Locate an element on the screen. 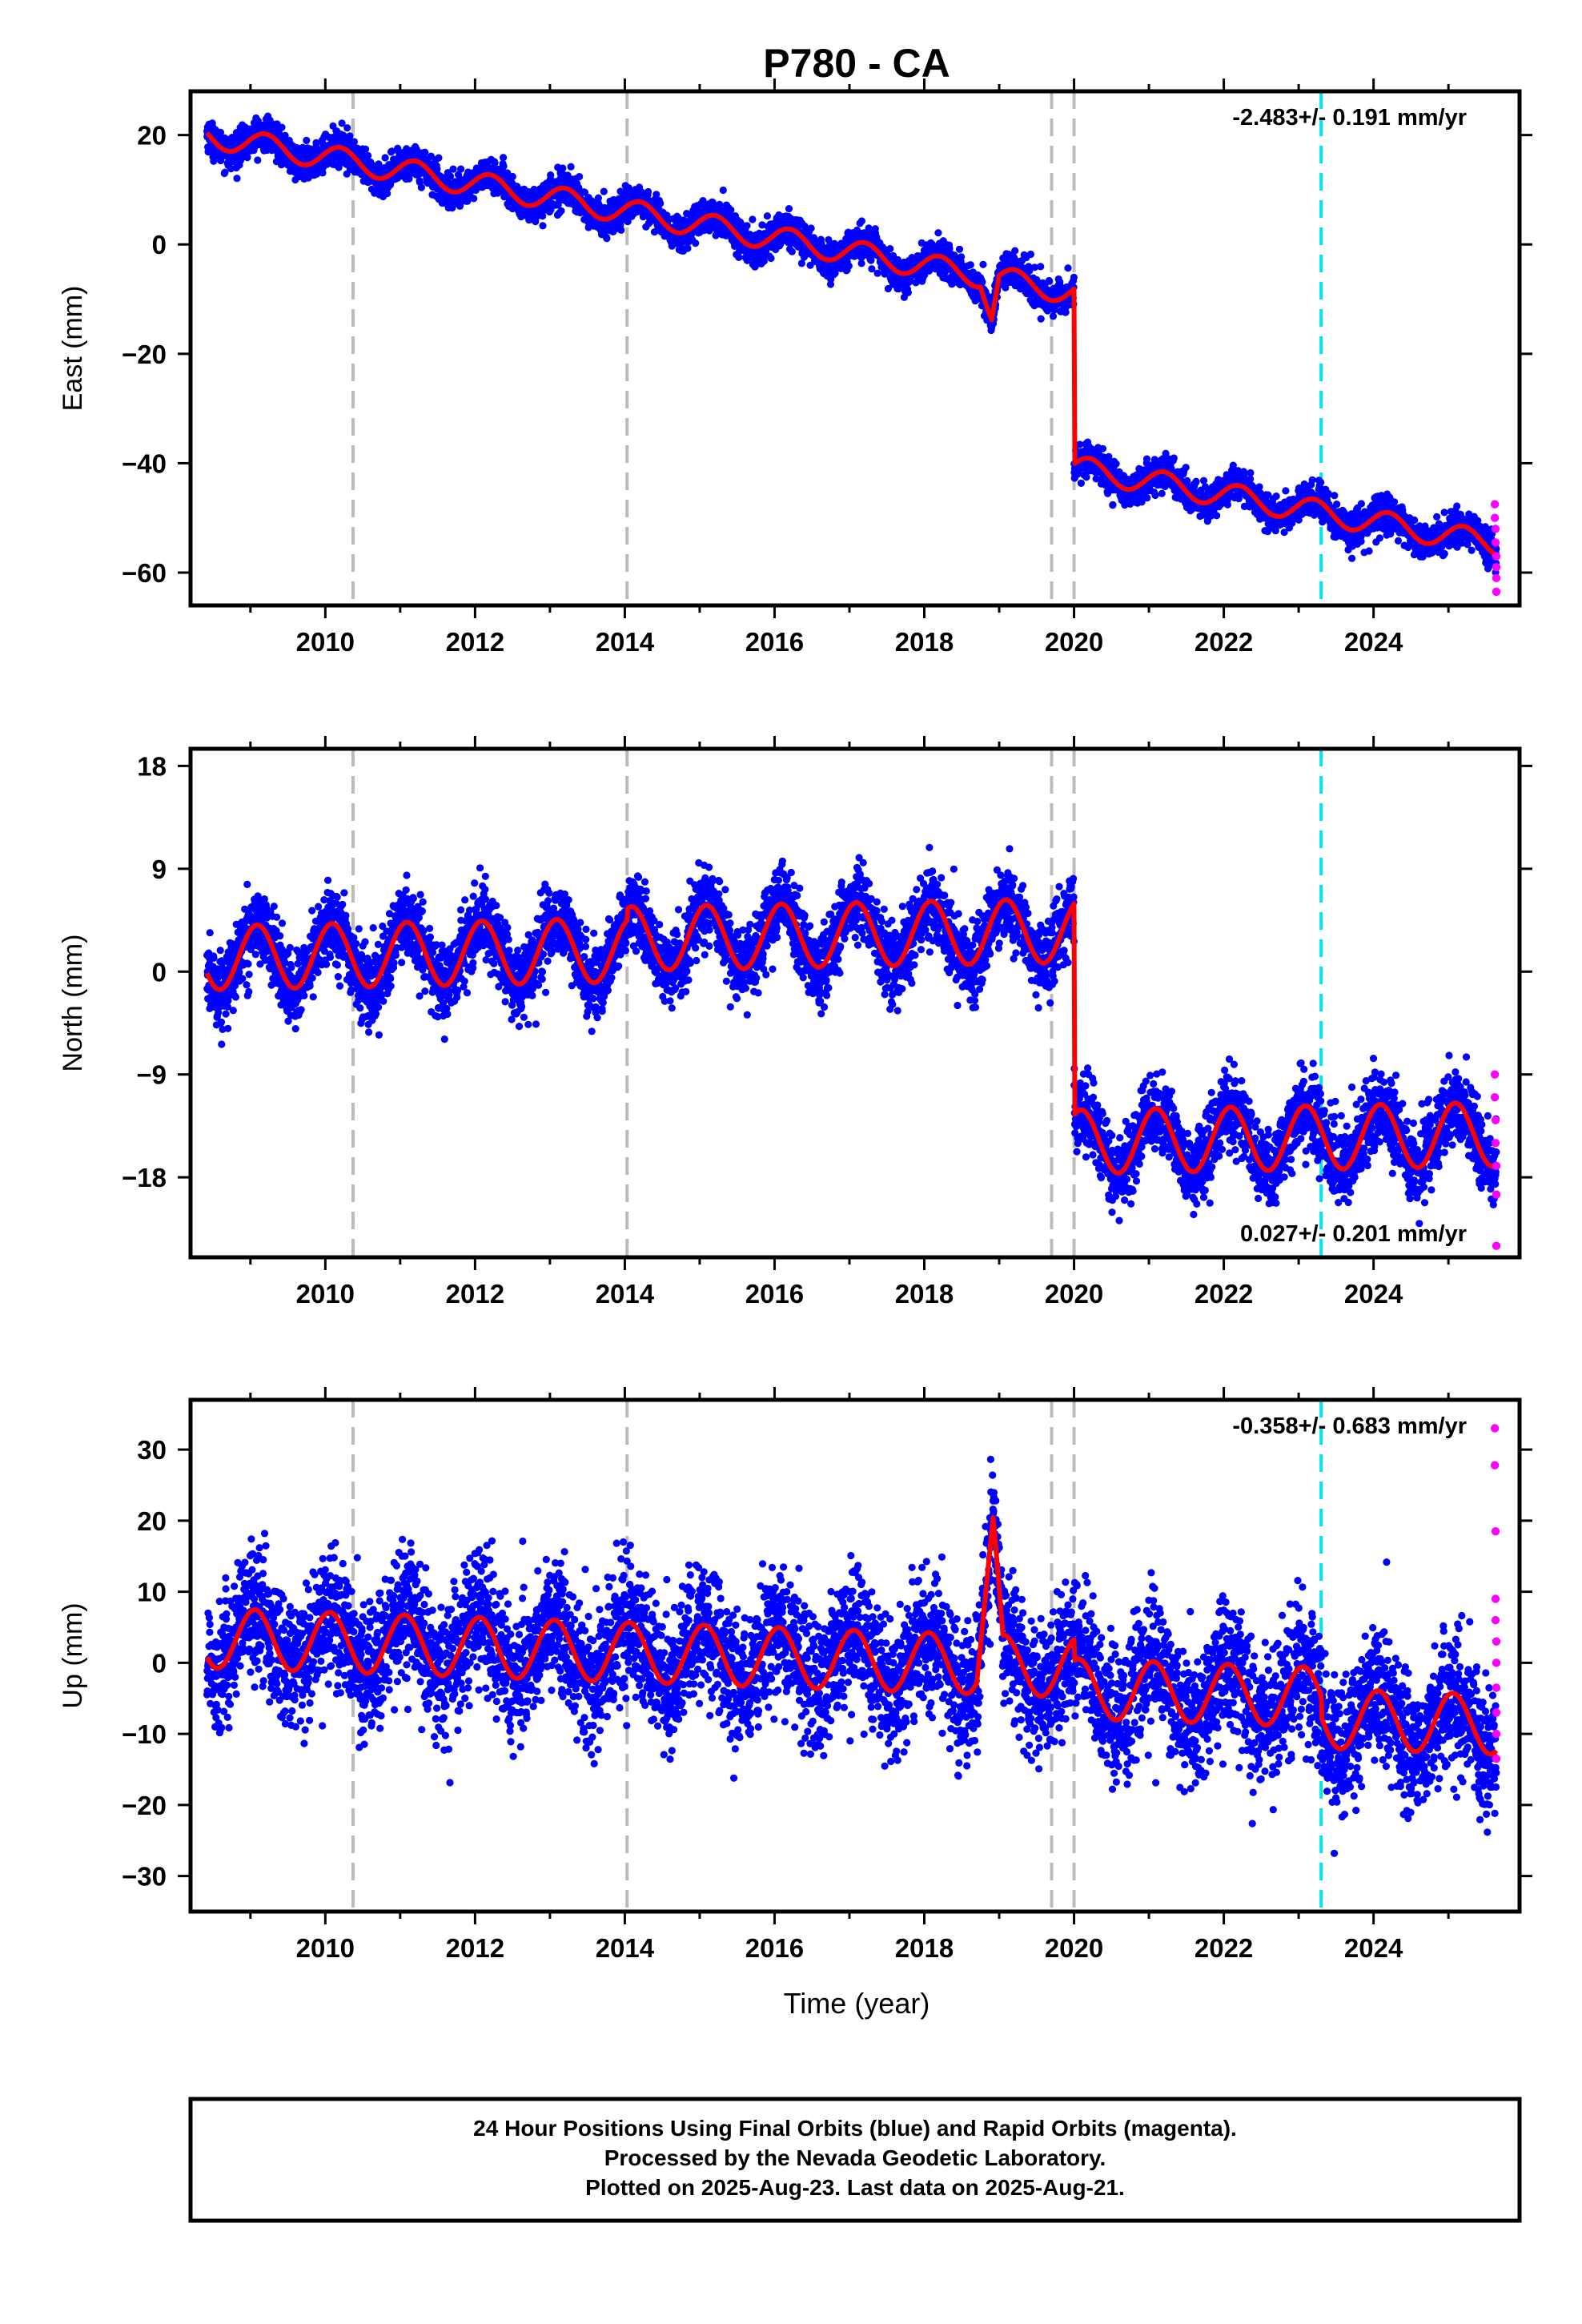  figure-title: P780 - CA is located at coordinates (856, 63).